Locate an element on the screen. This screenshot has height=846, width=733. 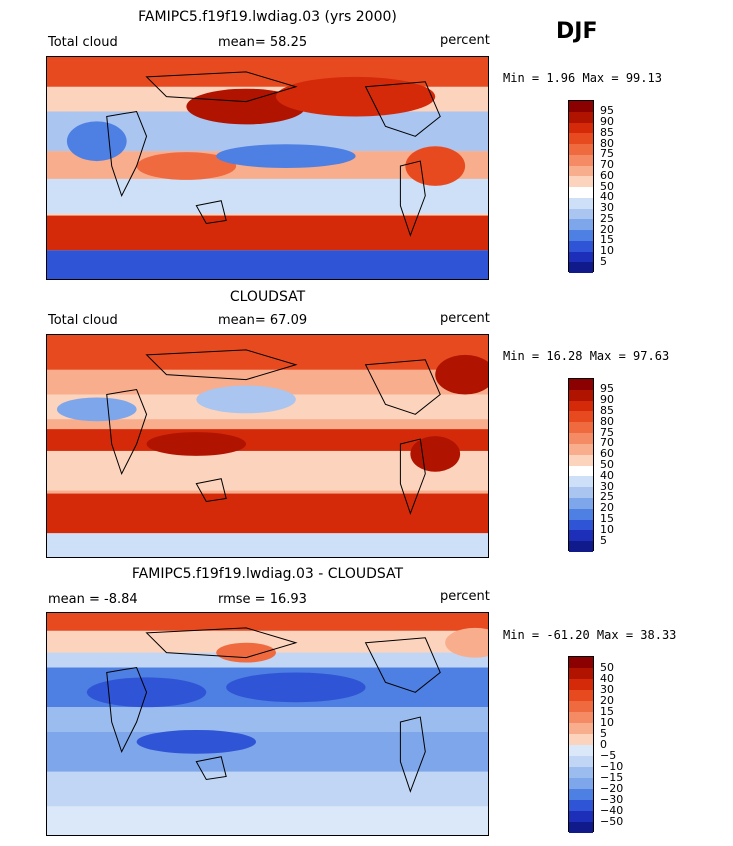
colorbar-tick-label: 5 is located at coordinates (603, 540).